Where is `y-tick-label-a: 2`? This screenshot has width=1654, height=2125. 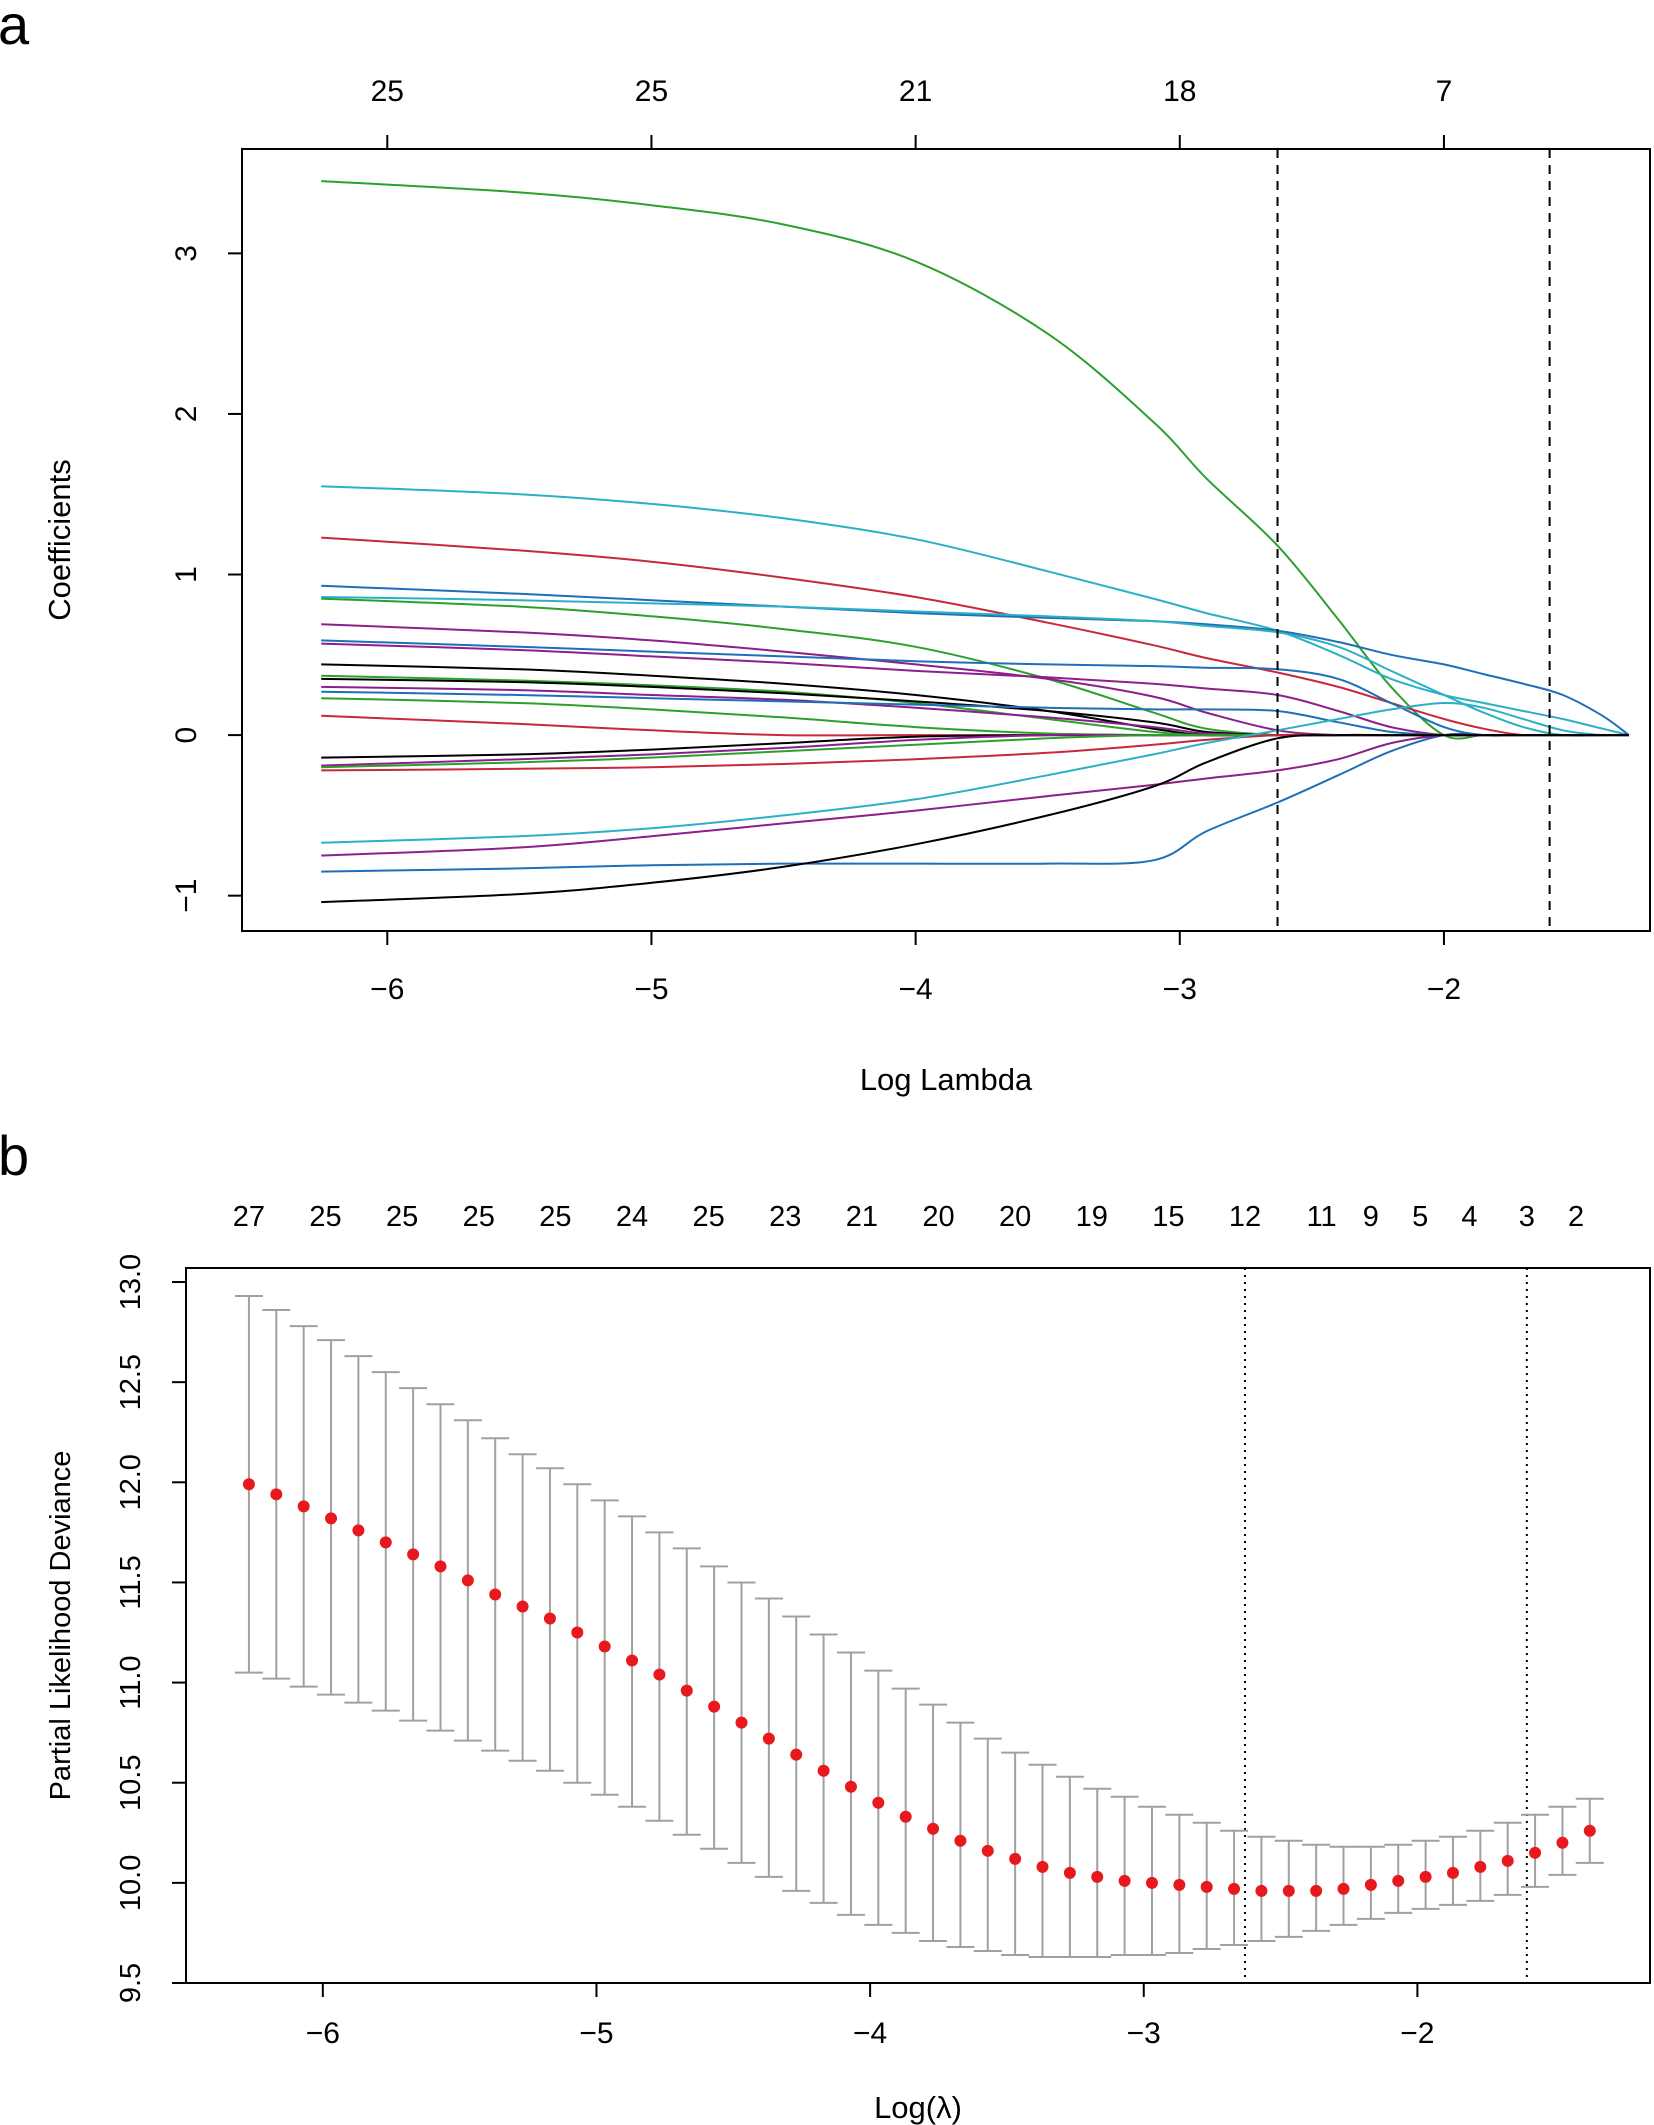 y-tick-label-a: 2 is located at coordinates (186, 414).